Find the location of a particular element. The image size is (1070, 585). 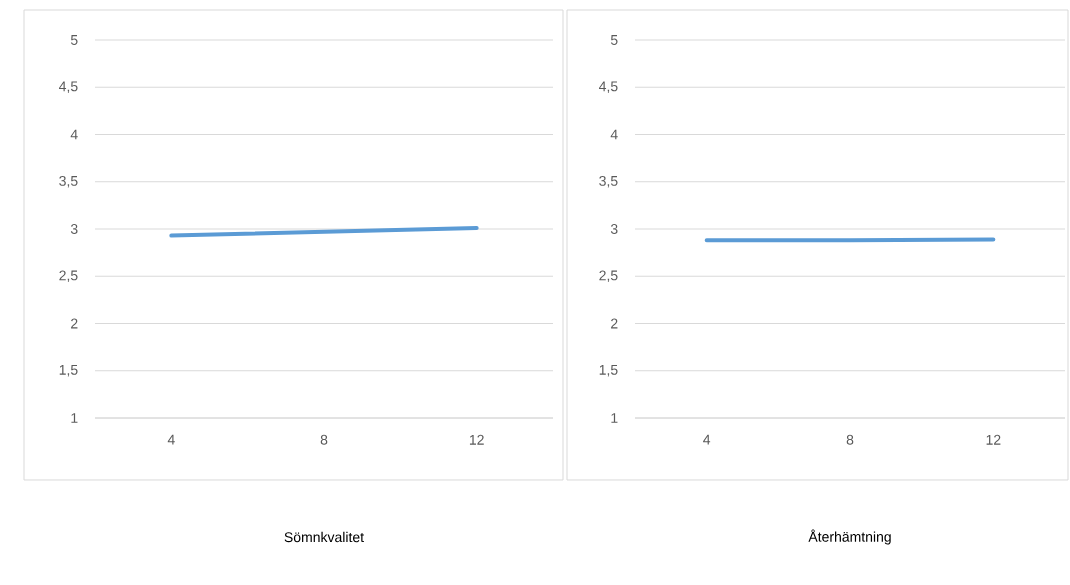

x-axis-title: Återhämtning is located at coordinates (849, 537).